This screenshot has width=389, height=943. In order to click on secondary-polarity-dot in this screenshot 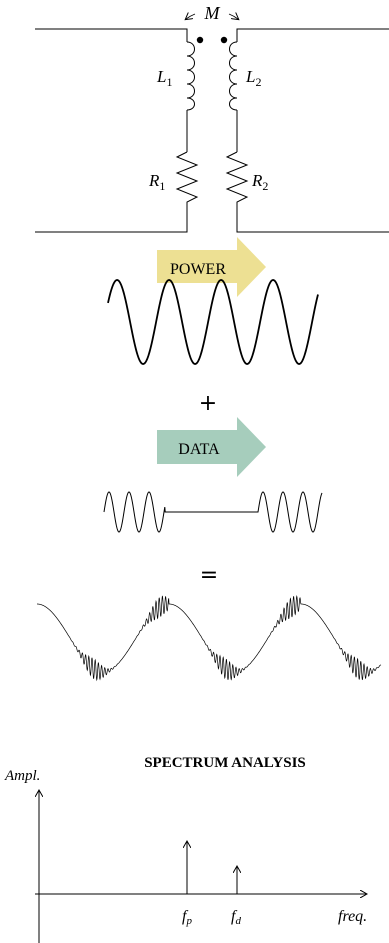, I will do `click(224, 40)`.